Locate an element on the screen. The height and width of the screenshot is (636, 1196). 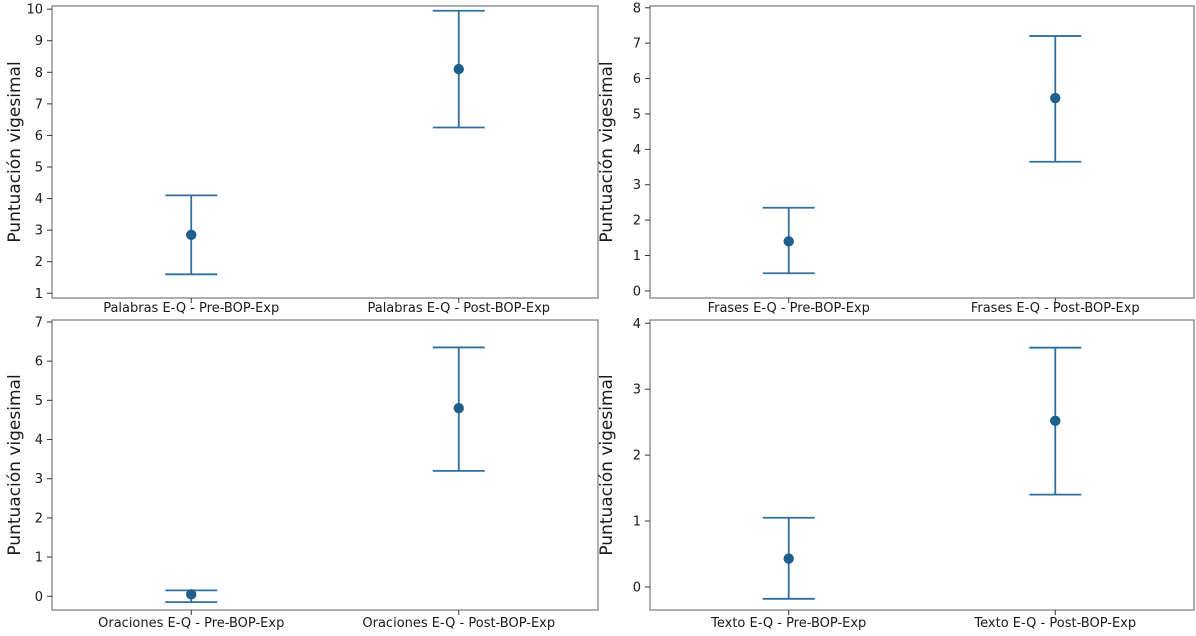
y-tick-label: 9 is located at coordinates (39, 41).